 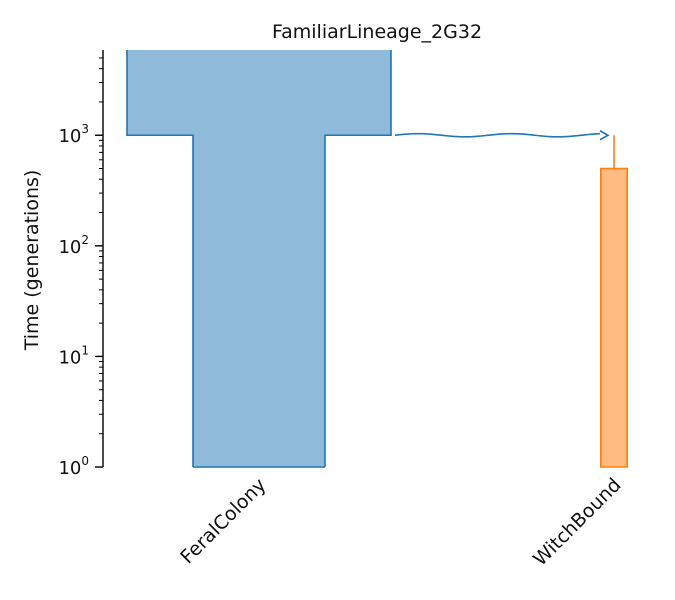 What do you see at coordinates (85, 129) in the screenshot?
I see `y-tick-label-exponent: 3` at bounding box center [85, 129].